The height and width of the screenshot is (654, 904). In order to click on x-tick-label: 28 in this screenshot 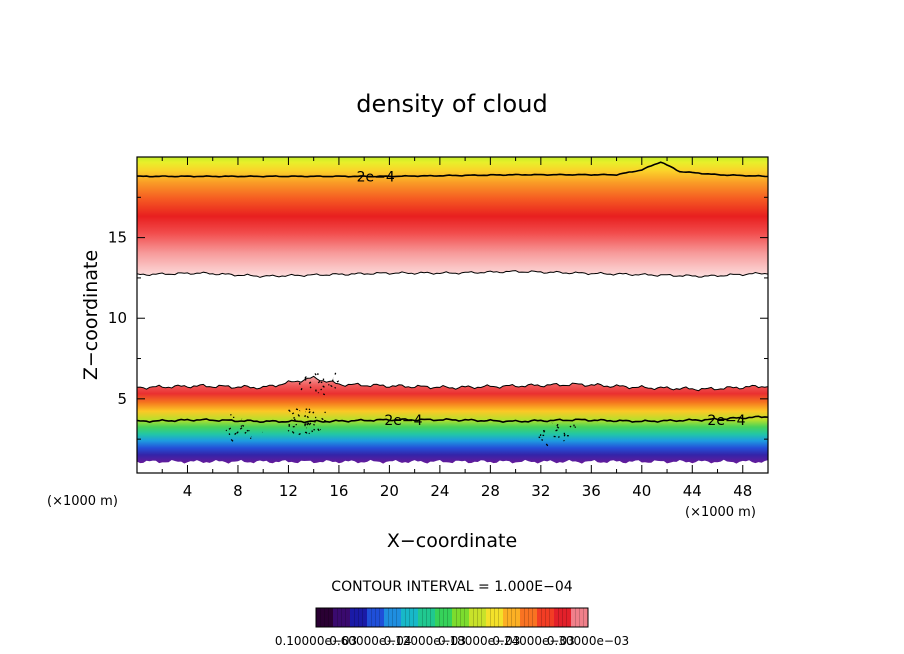, I will do `click(490, 491)`.